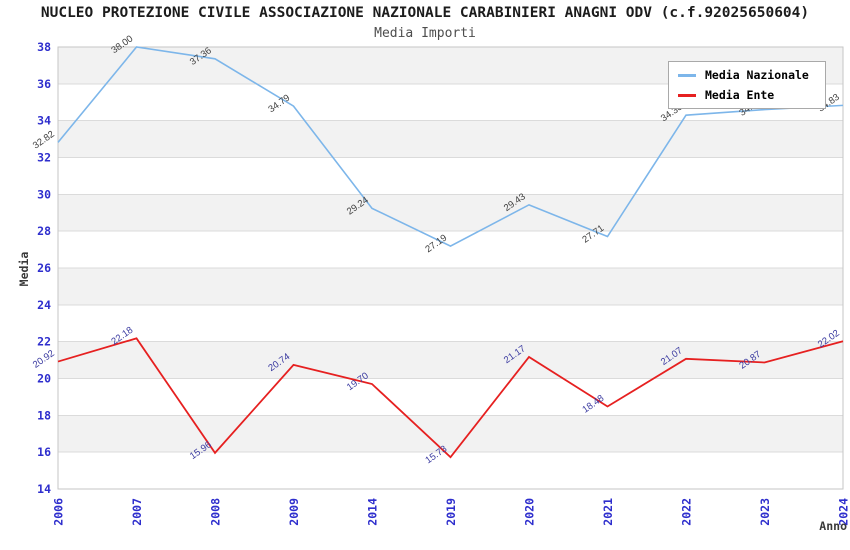 The width and height of the screenshot is (850, 550). Describe the element at coordinates (740, 95) in the screenshot. I see `legend-label: Media Ente` at that location.